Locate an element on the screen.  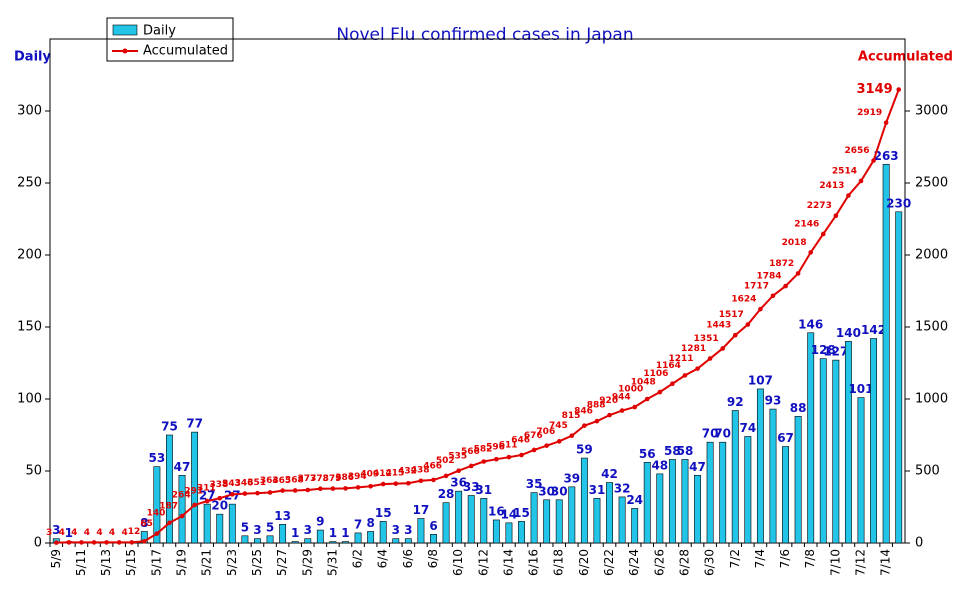
bar-label: 127 is located at coordinates (835, 352).